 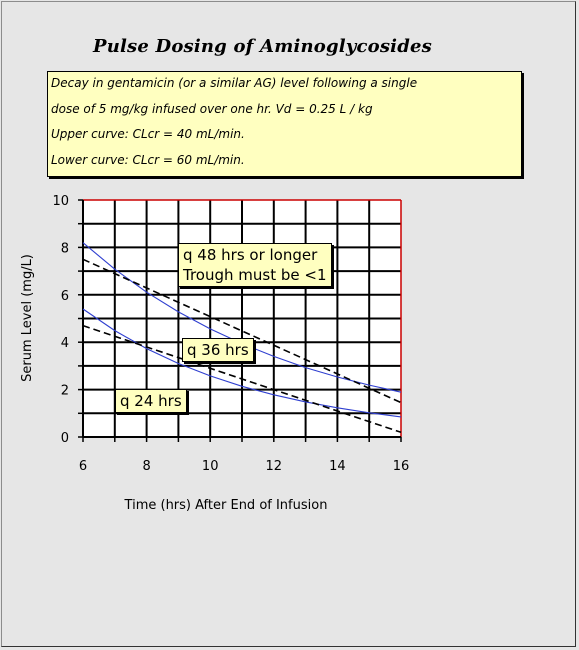 I want to click on x-tick-label: 6, so click(x=83, y=466).